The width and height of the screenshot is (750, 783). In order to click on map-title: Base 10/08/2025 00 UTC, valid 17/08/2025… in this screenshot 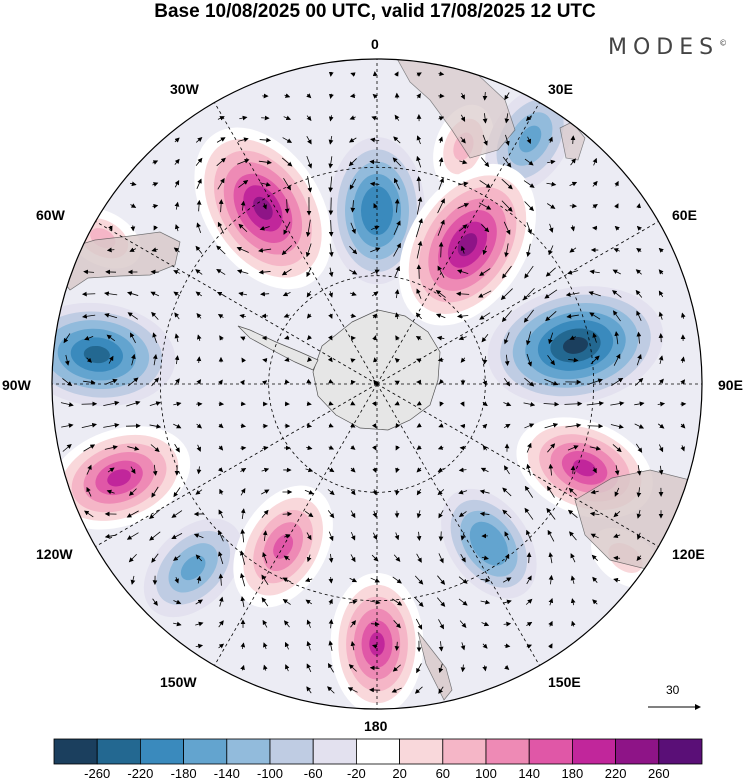, I will do `click(375, 11)`.